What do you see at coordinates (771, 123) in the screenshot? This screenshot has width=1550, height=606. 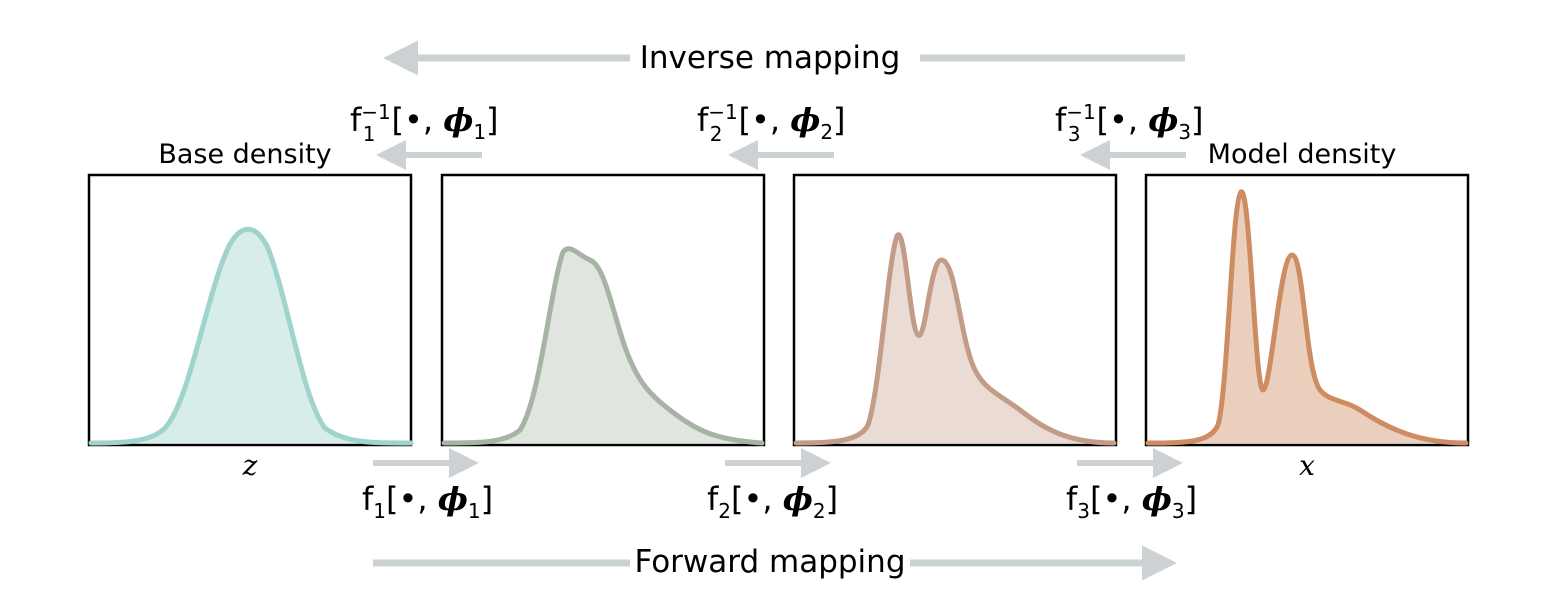 I see `inverse-function-label-2: f−1 2 [•, ϕ2]` at bounding box center [771, 123].